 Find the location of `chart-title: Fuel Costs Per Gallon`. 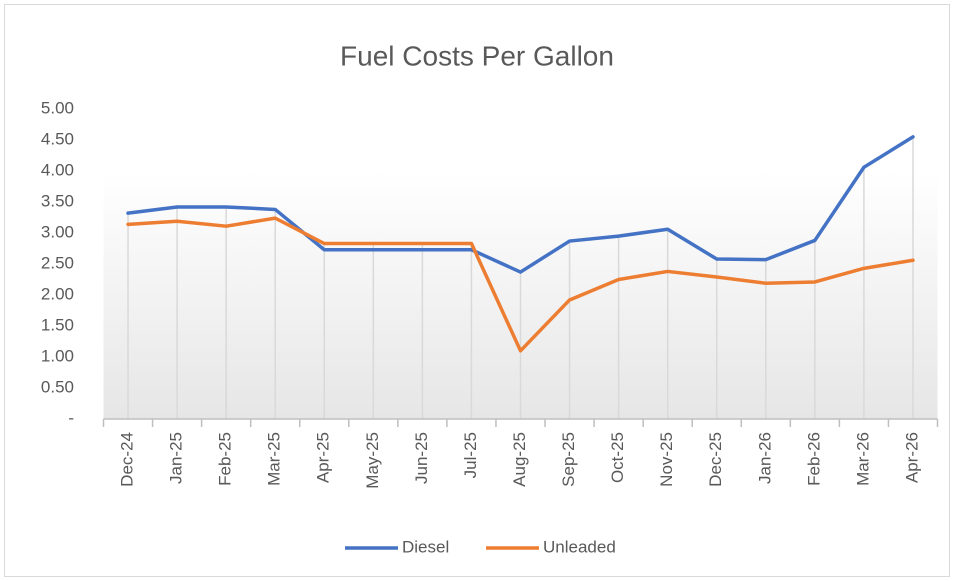

chart-title: Fuel Costs Per Gallon is located at coordinates (477, 55).